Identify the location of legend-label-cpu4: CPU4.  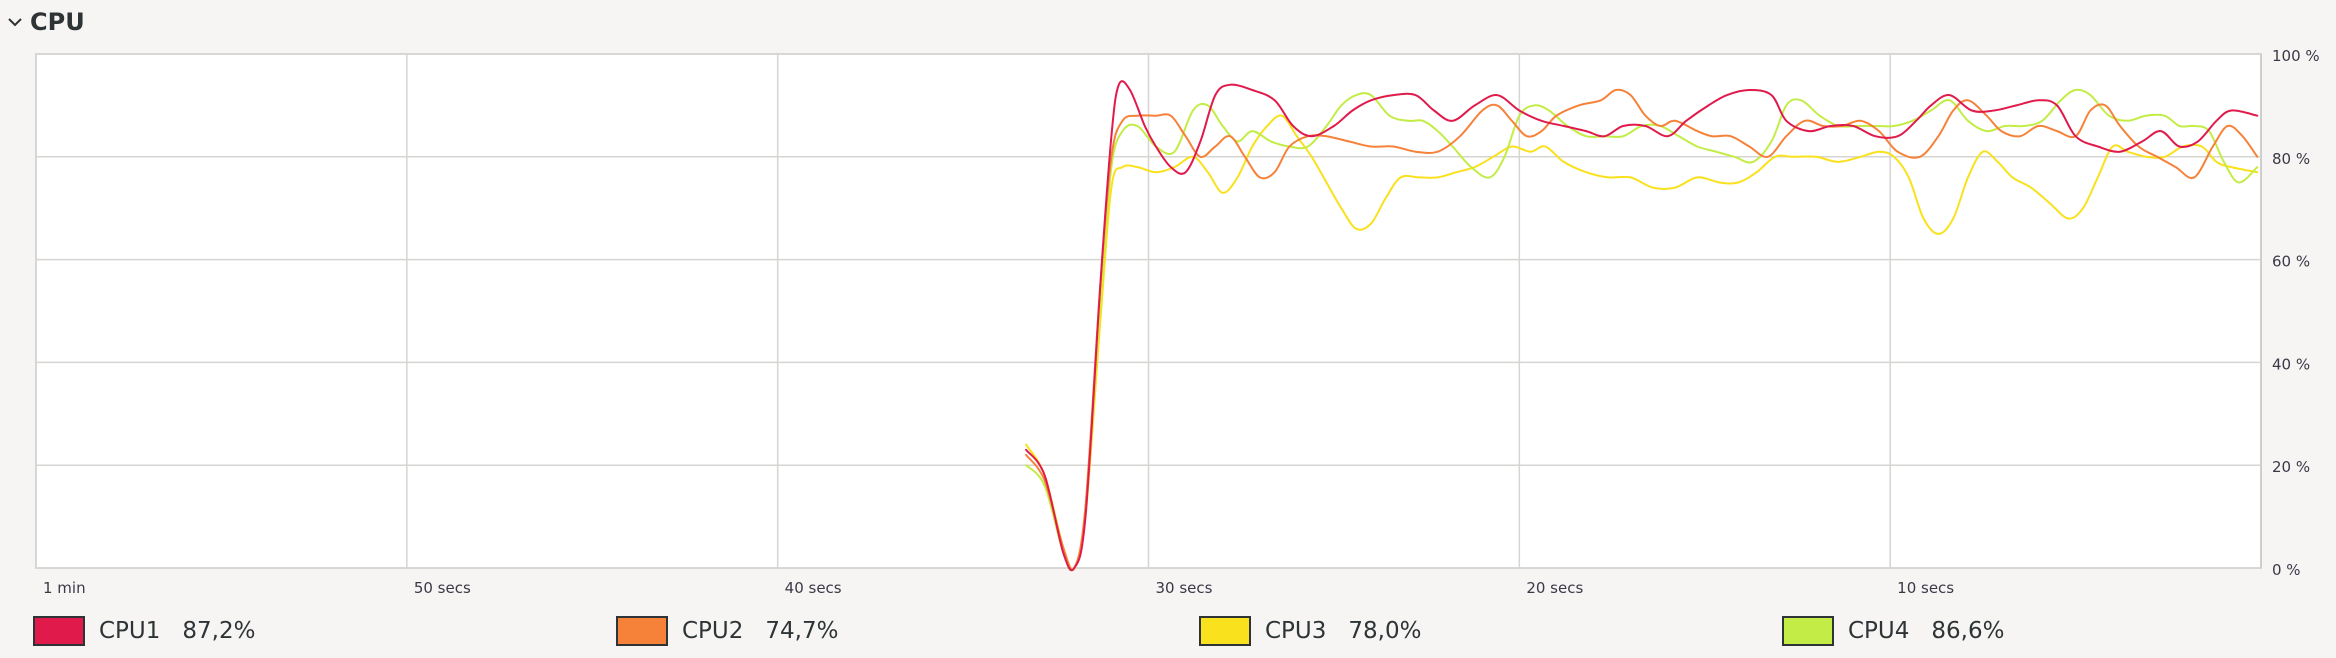
(1879, 631).